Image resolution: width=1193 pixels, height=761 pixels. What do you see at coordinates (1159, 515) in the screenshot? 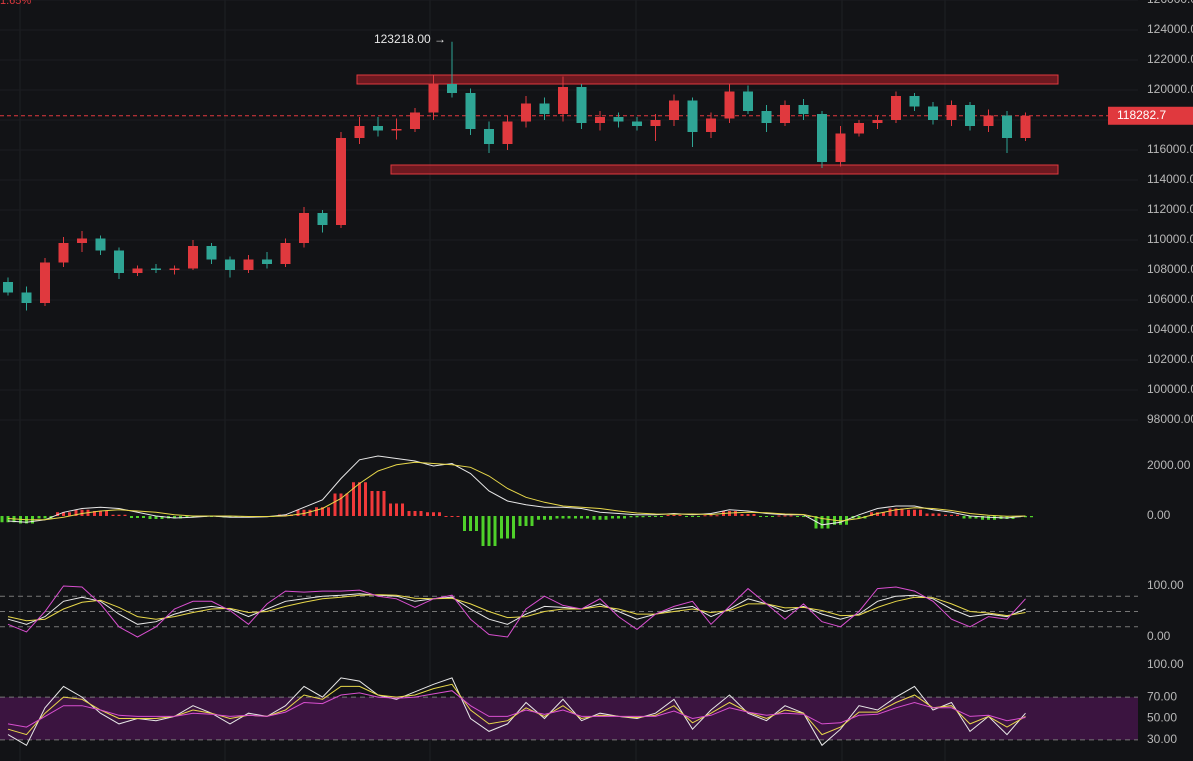
I see `y-tick-label: 0.00` at bounding box center [1159, 515].